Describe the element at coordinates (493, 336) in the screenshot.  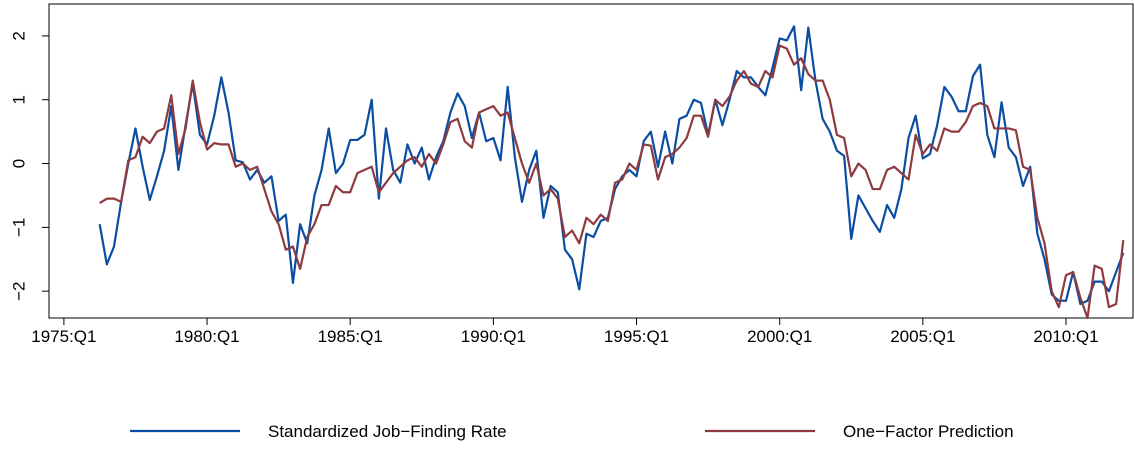
I see `x-tick-label: 1990:Q1` at that location.